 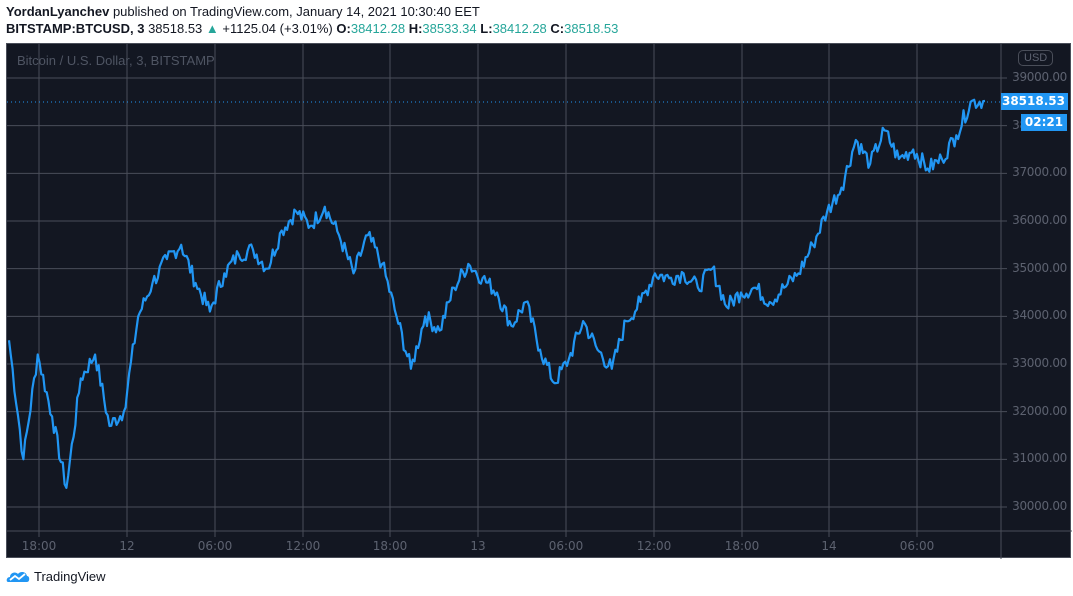 What do you see at coordinates (70, 576) in the screenshot?
I see `brand-name: TradingView` at bounding box center [70, 576].